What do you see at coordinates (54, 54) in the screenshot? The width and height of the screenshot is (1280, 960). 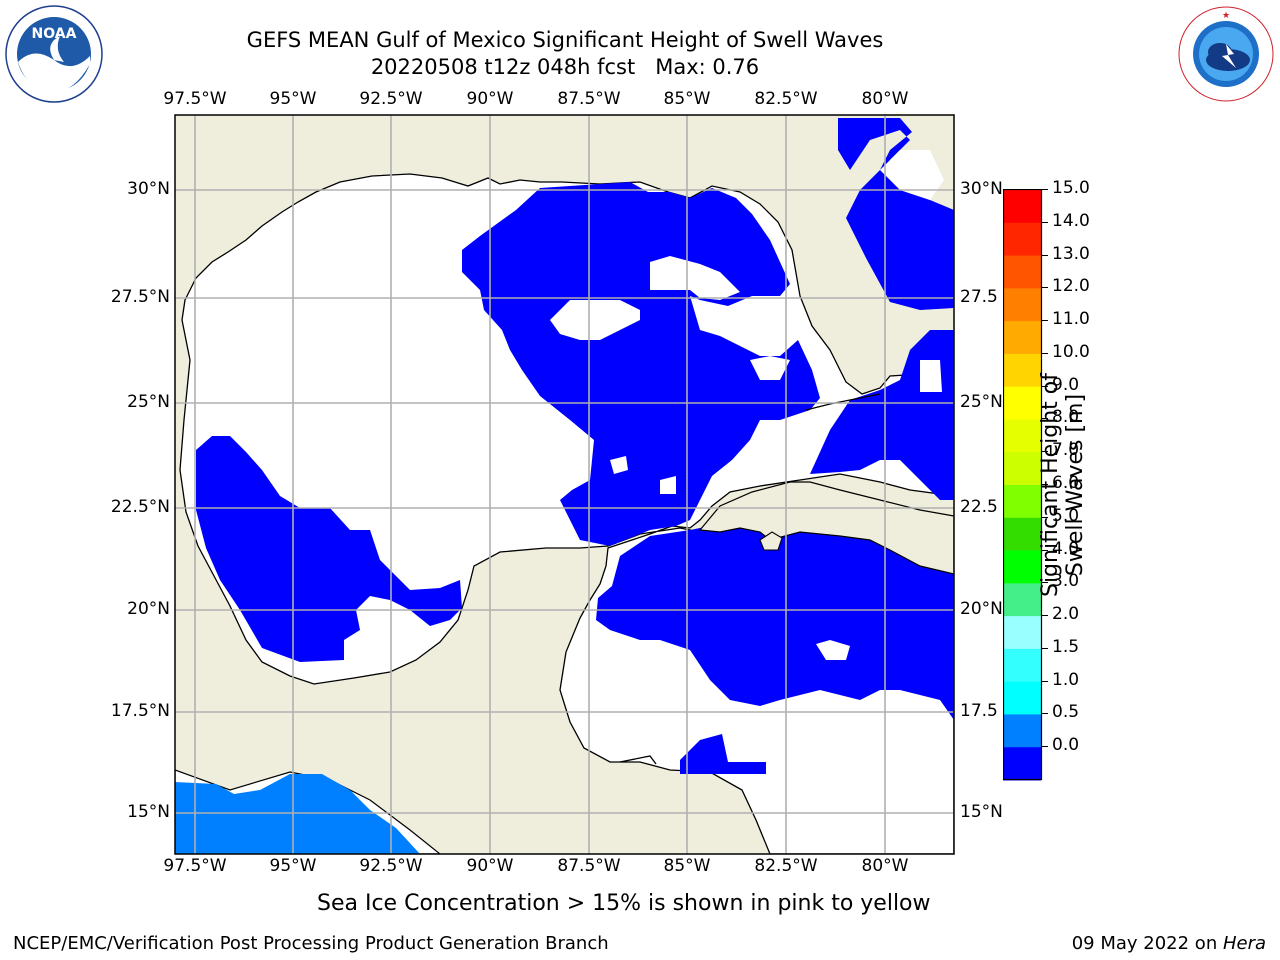 I see `noaa-logo: NOAA` at bounding box center [54, 54].